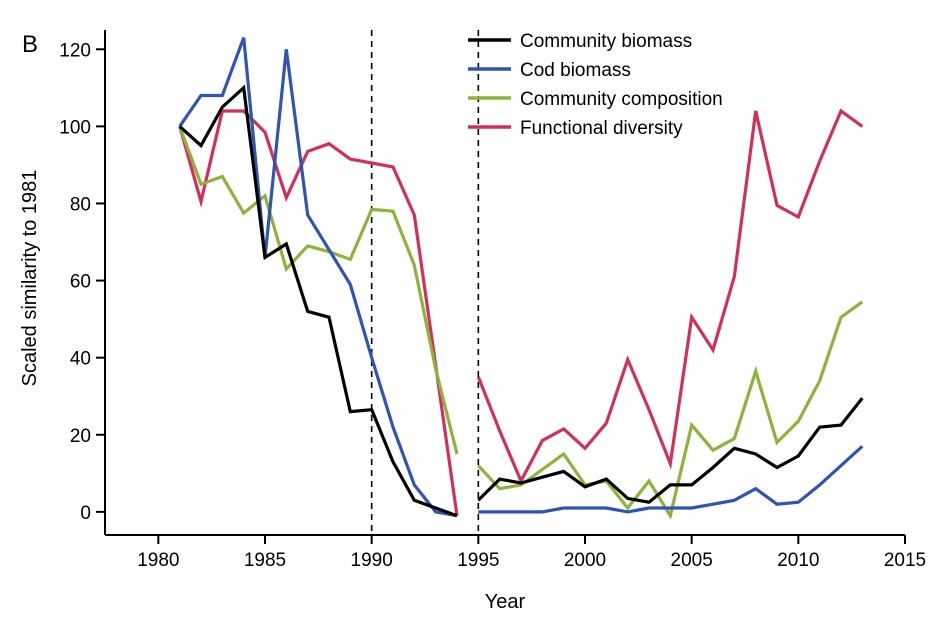  Describe the element at coordinates (80, 359) in the screenshot. I see `y-tick-label: 40` at that location.